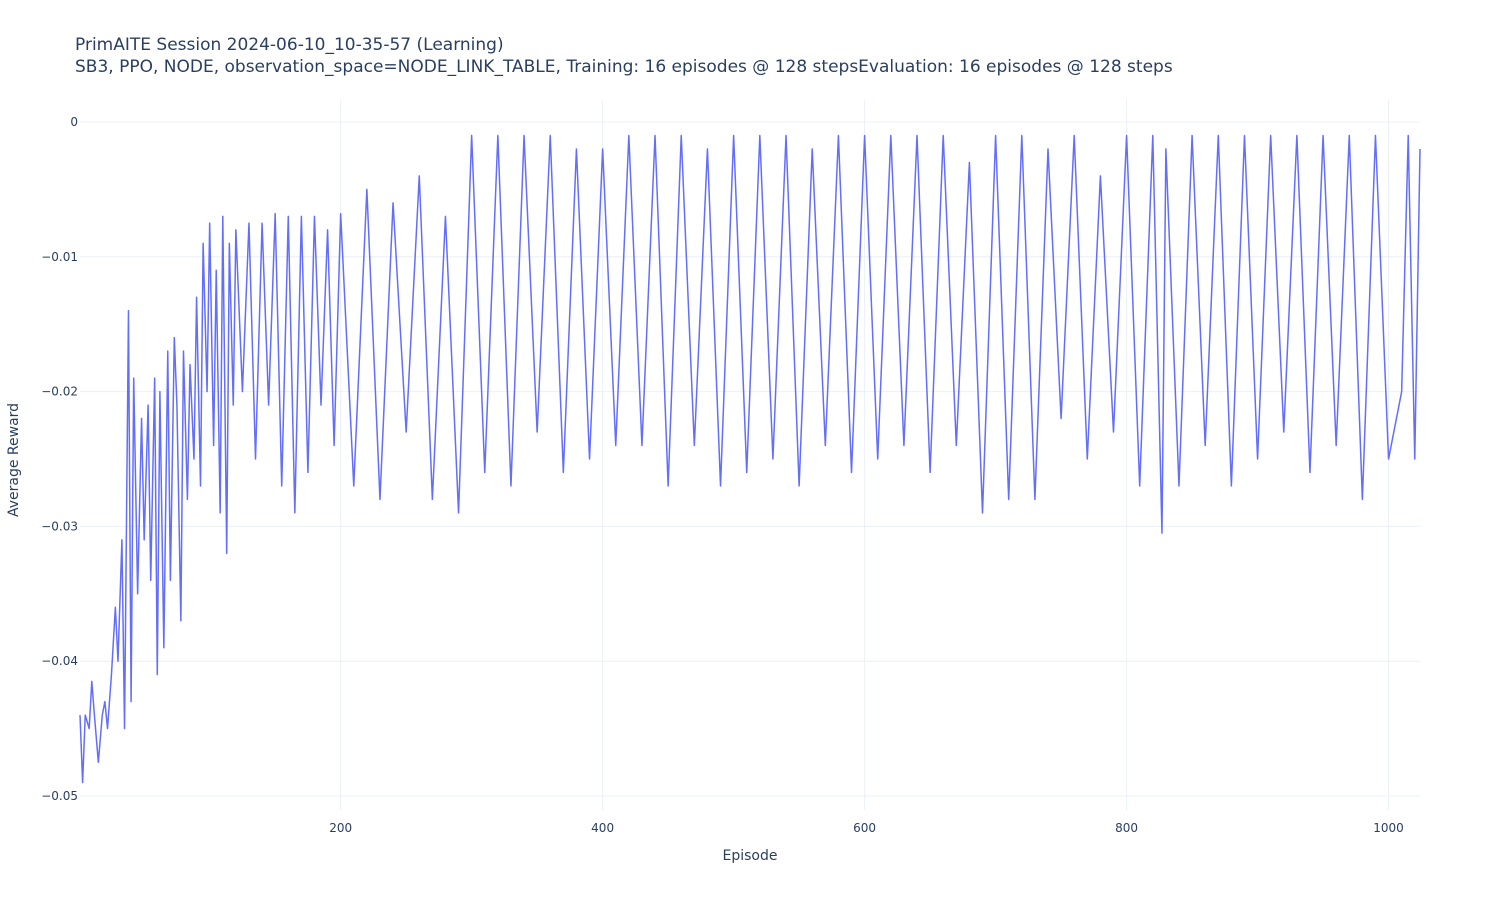 The width and height of the screenshot is (1500, 900). What do you see at coordinates (340, 828) in the screenshot?
I see `x-tick-label: 200` at bounding box center [340, 828].